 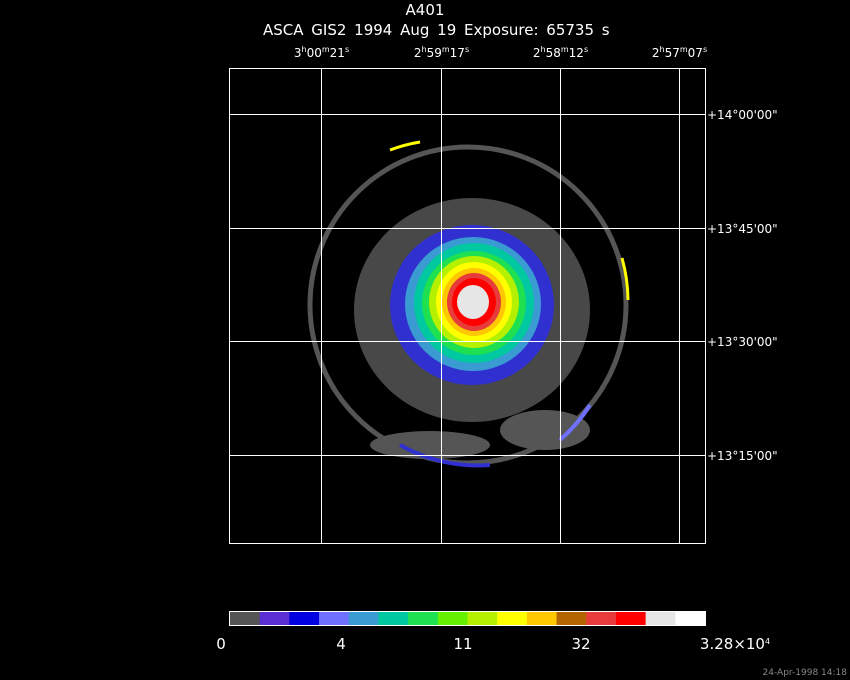 I want to click on ra-label-0: 3h00m21s, so click(x=321, y=53).